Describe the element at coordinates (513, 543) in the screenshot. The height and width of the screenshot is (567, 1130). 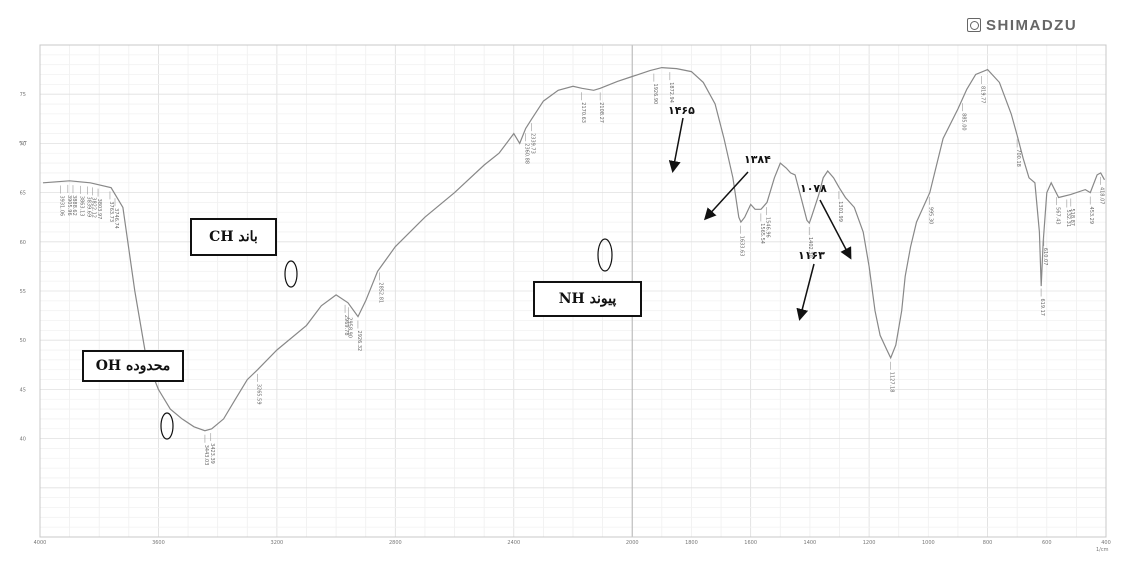
I see `x-tick-label: 2400` at that location.